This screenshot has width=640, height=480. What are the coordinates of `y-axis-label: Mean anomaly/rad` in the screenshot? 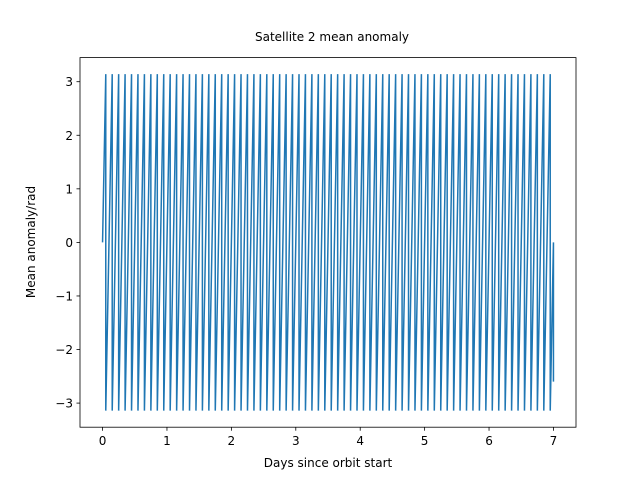 It's located at (31, 242).